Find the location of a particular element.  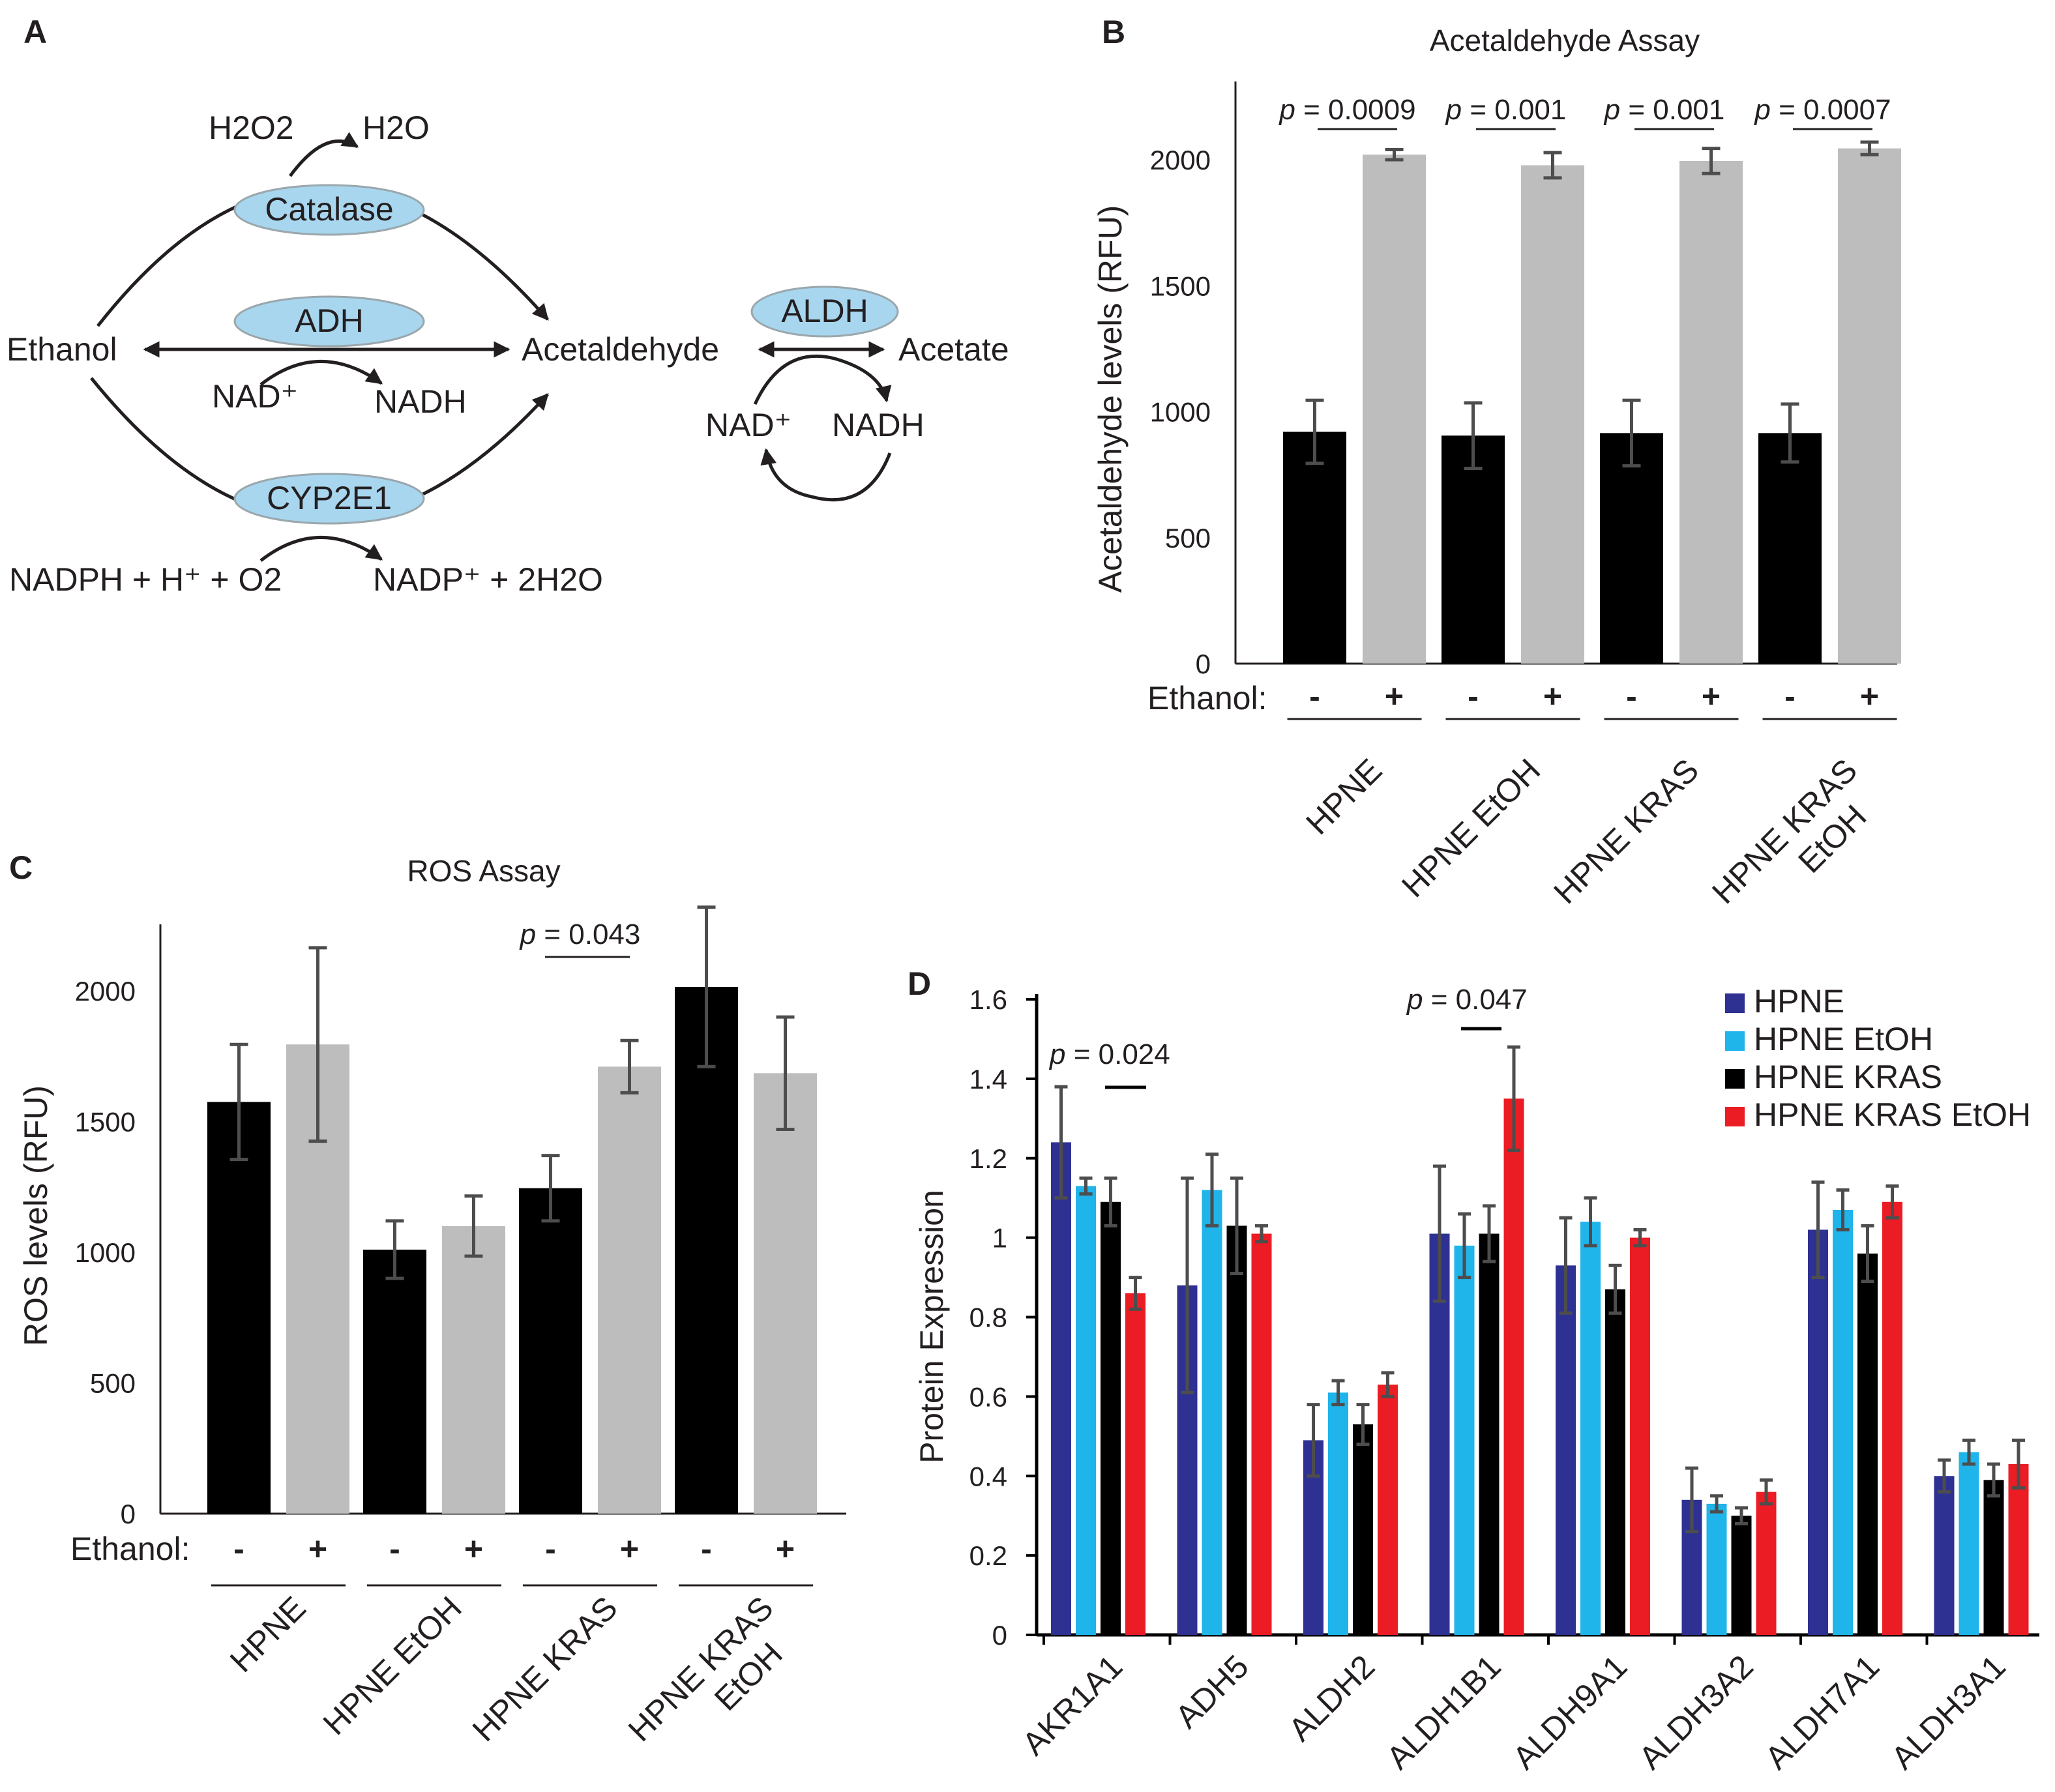

legend-label: HPNE EtOH is located at coordinates (1844, 1039).